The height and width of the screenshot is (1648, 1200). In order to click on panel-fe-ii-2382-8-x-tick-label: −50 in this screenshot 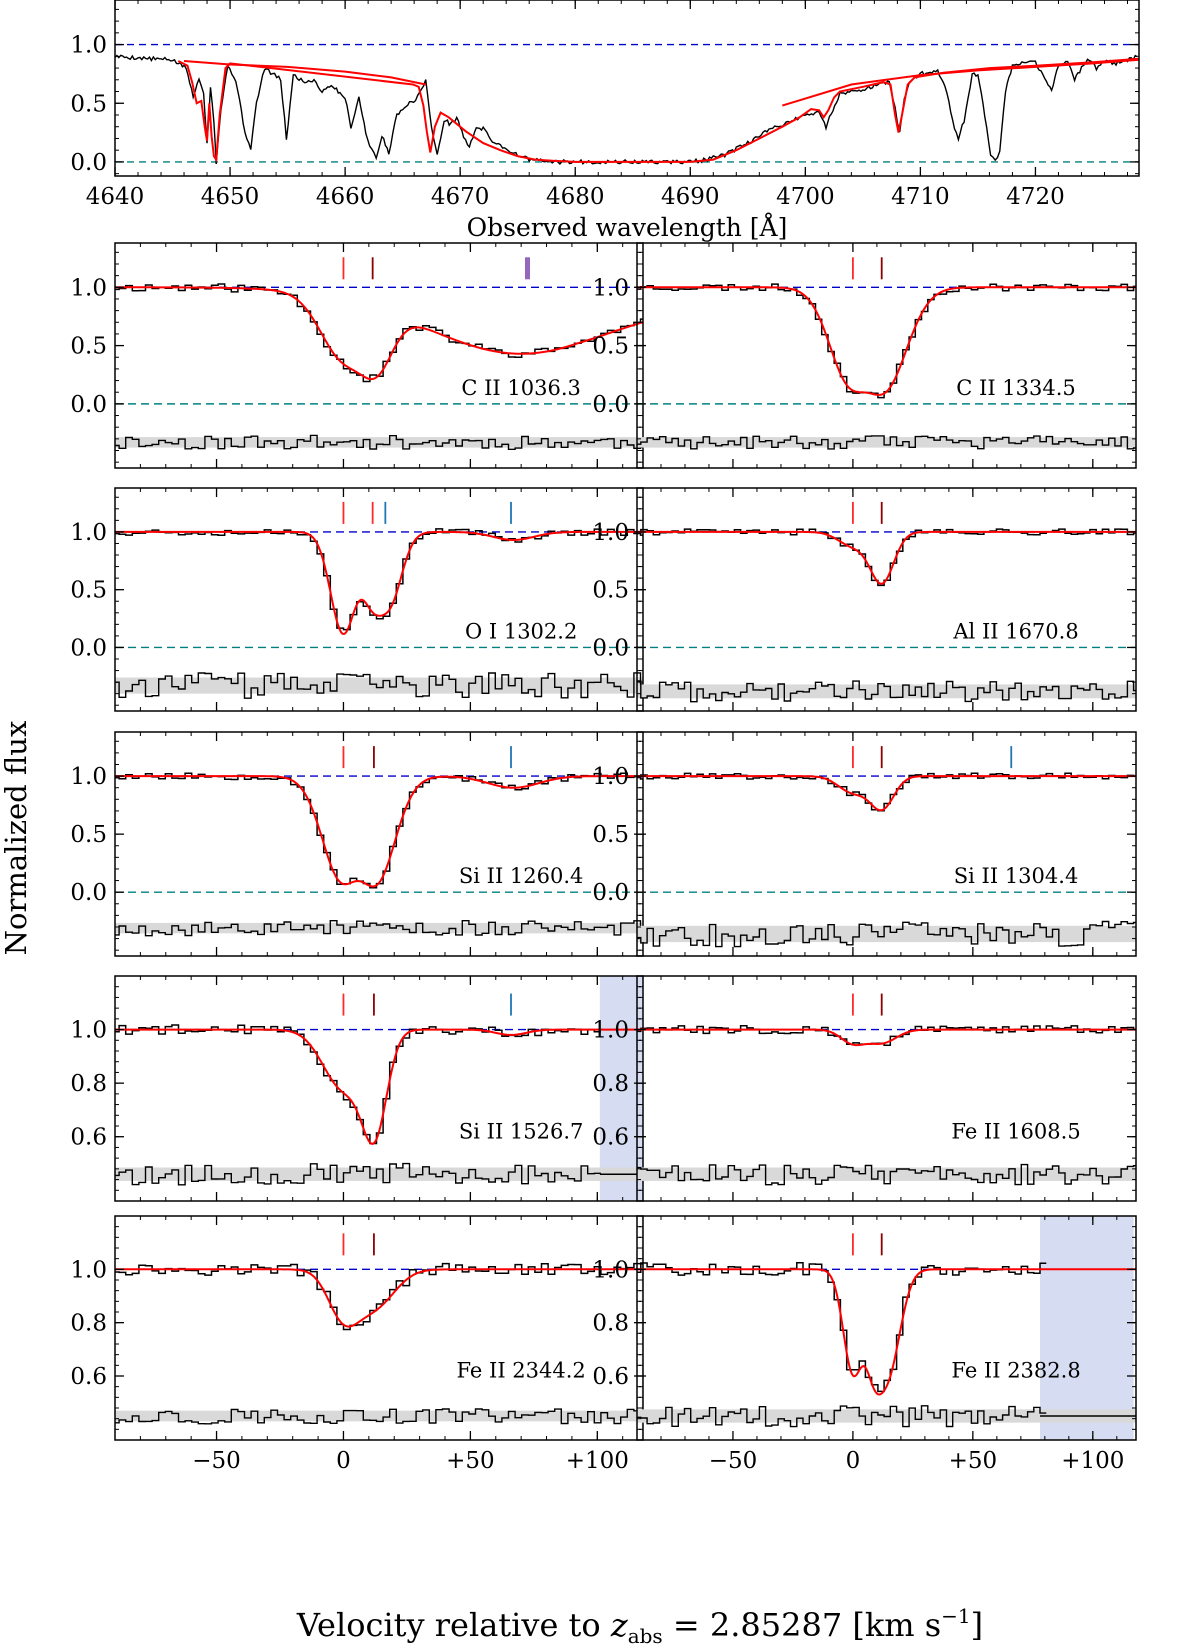, I will do `click(733, 1461)`.